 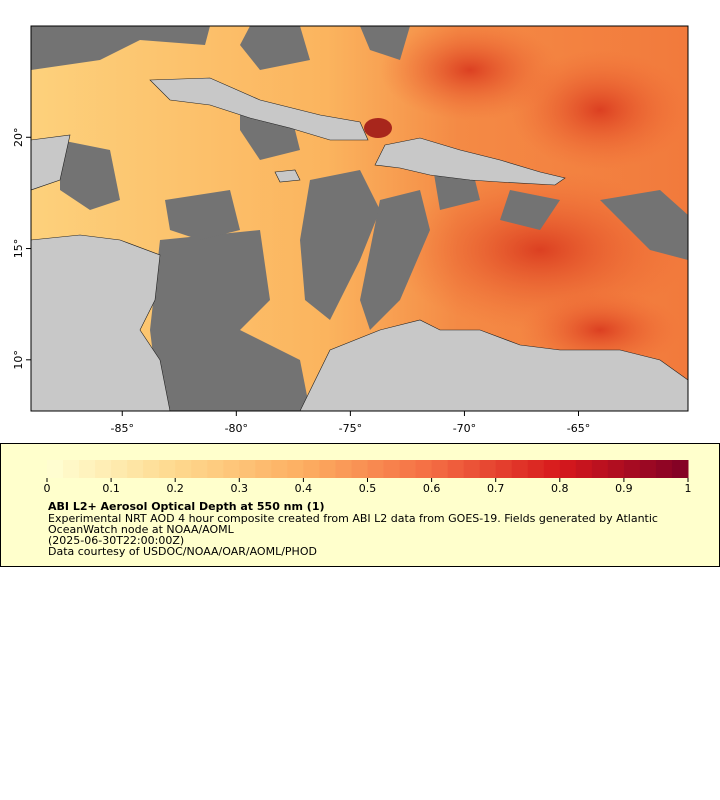 What do you see at coordinates (240, 488) in the screenshot?
I see `colorbar-tick-label: 0.3` at bounding box center [240, 488].